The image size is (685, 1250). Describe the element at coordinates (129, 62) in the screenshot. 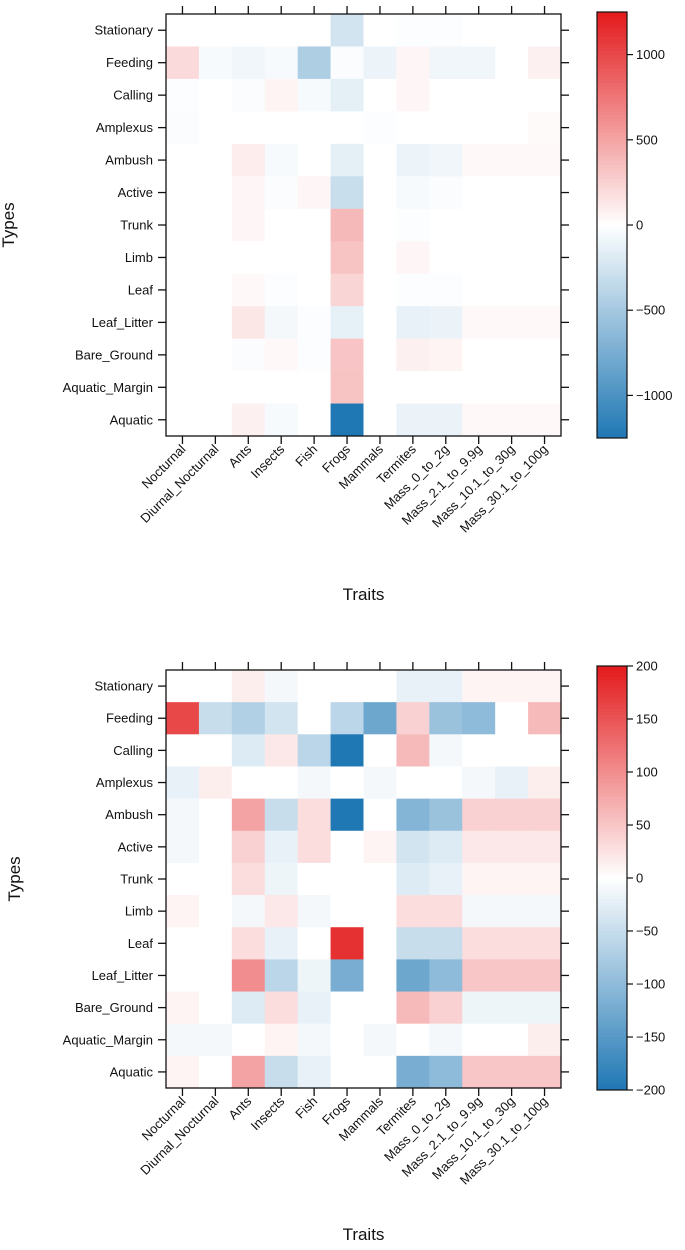

I see `y-tick-label: Feeding` at that location.